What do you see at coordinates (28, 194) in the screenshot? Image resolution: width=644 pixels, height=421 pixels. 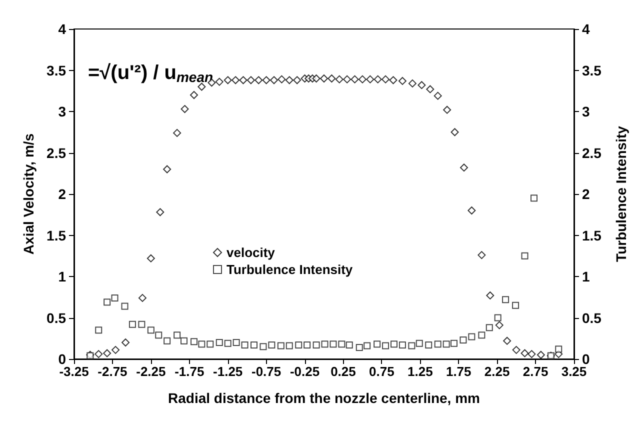 I see `y-axis-title: Axial Velocity, m/s` at bounding box center [28, 194].